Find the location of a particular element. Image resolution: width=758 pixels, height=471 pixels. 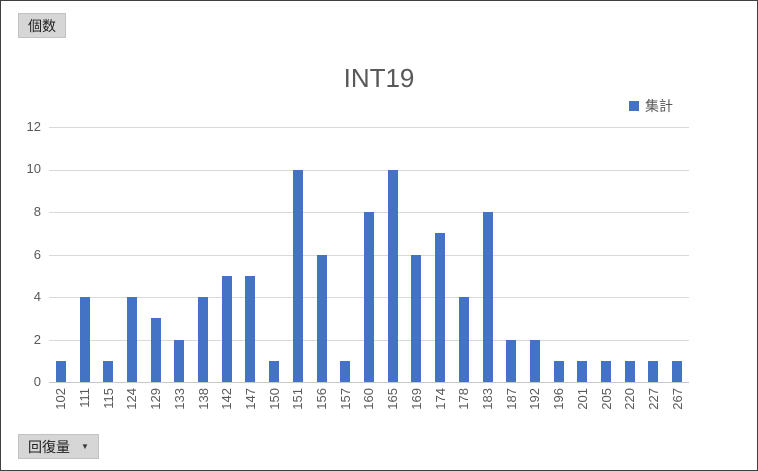

x-axis-label: 150 is located at coordinates (274, 399).